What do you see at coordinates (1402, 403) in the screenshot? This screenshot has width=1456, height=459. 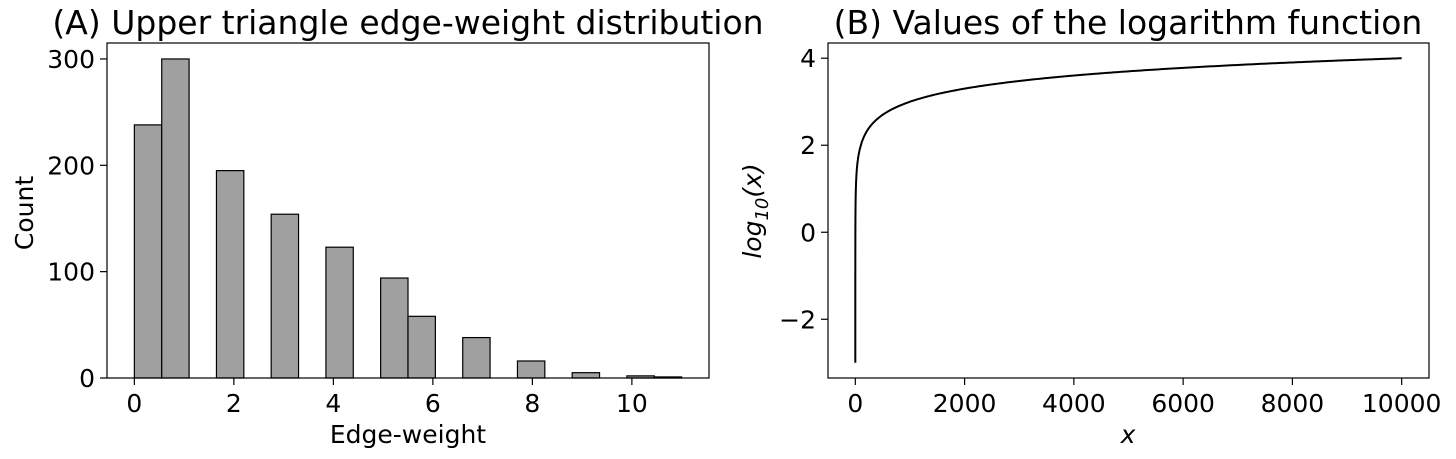 I see `x-tick-label: 10000` at bounding box center [1402, 403].